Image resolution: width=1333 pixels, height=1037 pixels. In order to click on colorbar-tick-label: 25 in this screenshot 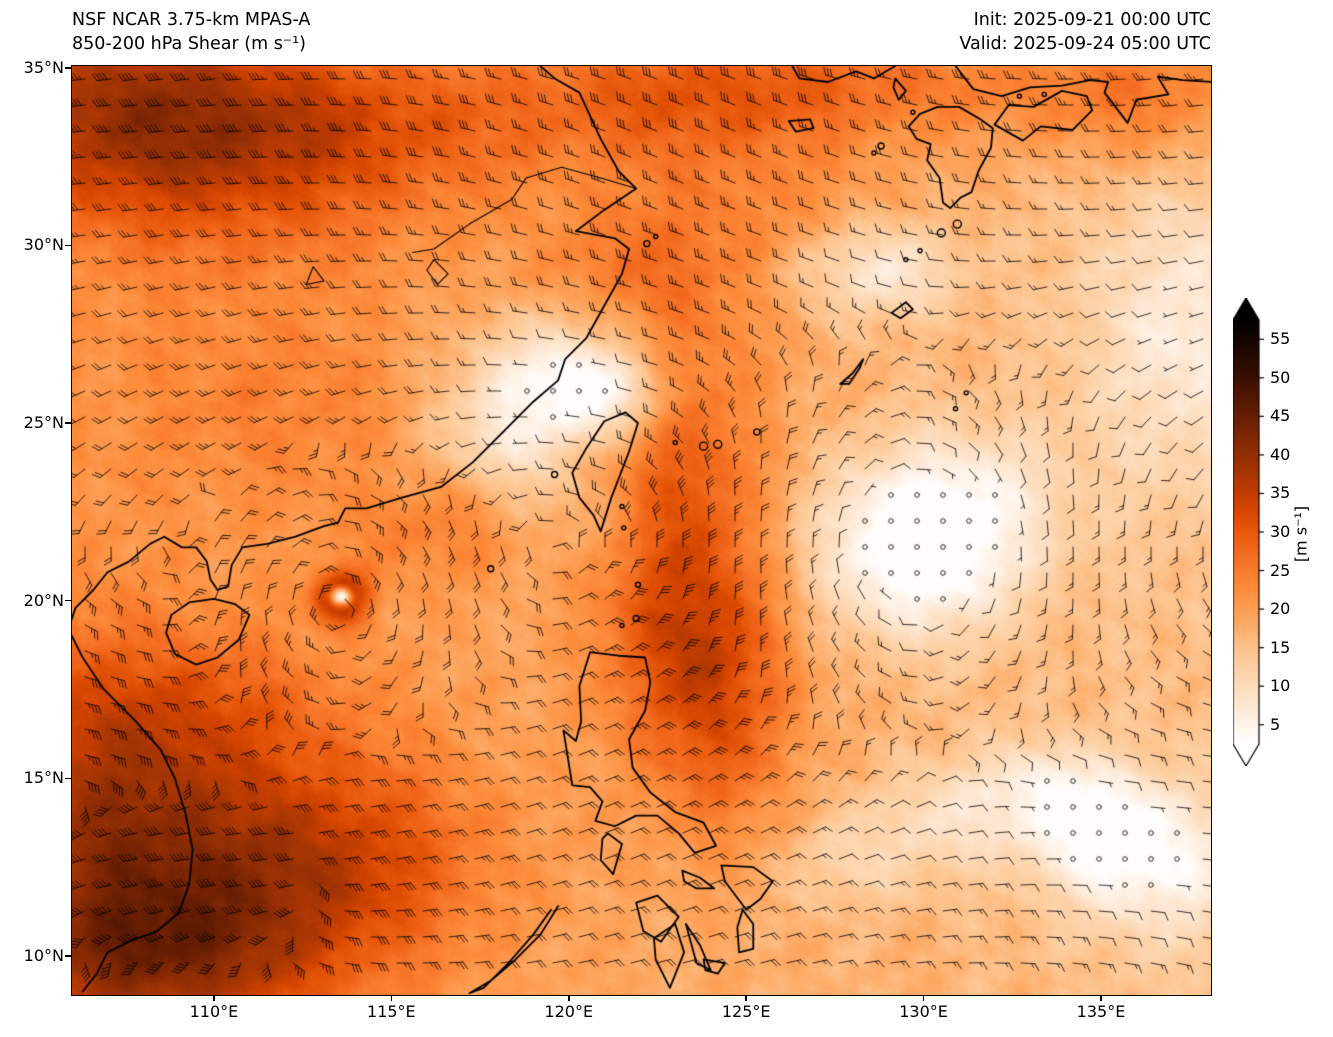, I will do `click(1280, 570)`.